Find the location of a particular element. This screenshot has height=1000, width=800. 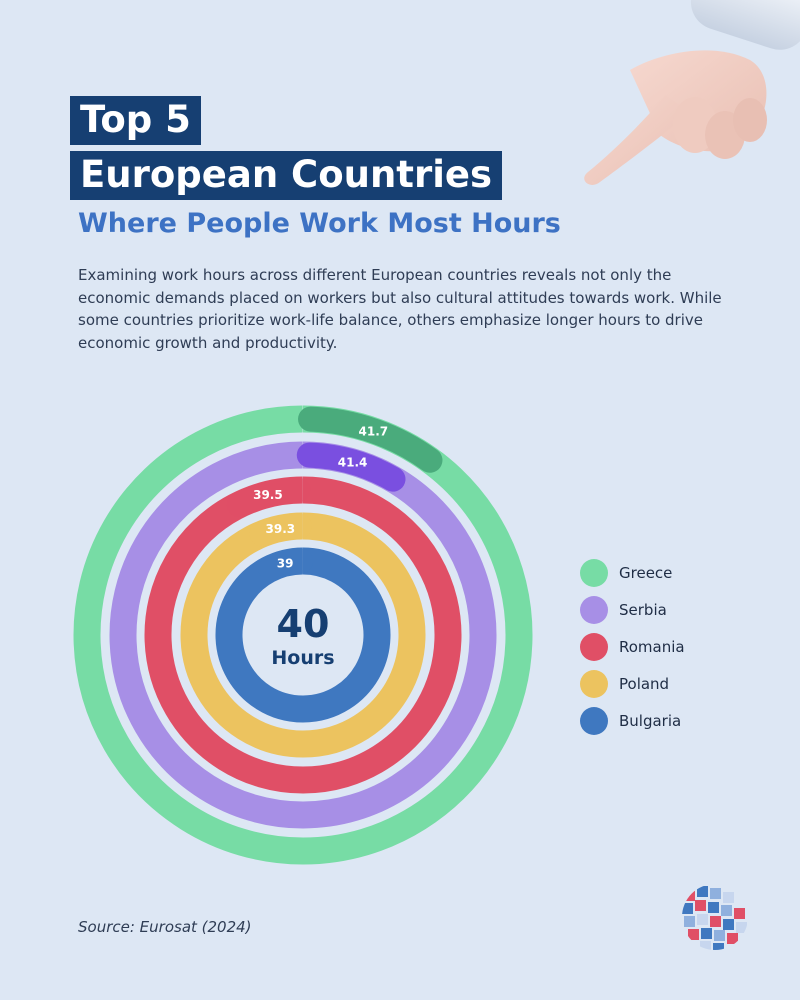

value-cap-greece is located at coordinates (370, 439).